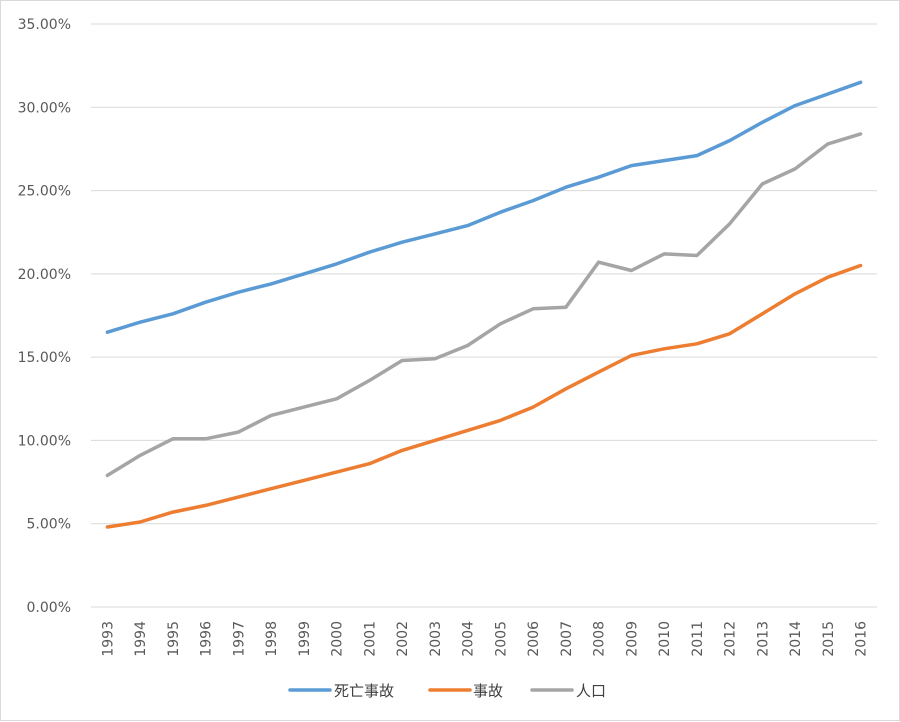 The height and width of the screenshot is (722, 900). What do you see at coordinates (44, 25) in the screenshot?
I see `y-tick-label: 35.00%` at bounding box center [44, 25].